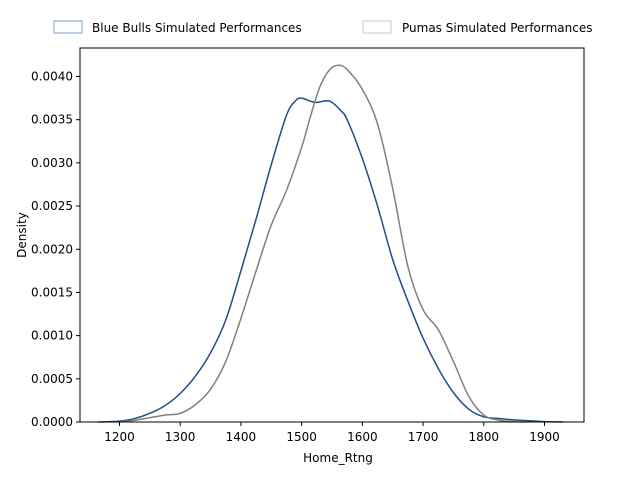 The height and width of the screenshot is (484, 640). I want to click on x-tick-label: 1800, so click(484, 437).